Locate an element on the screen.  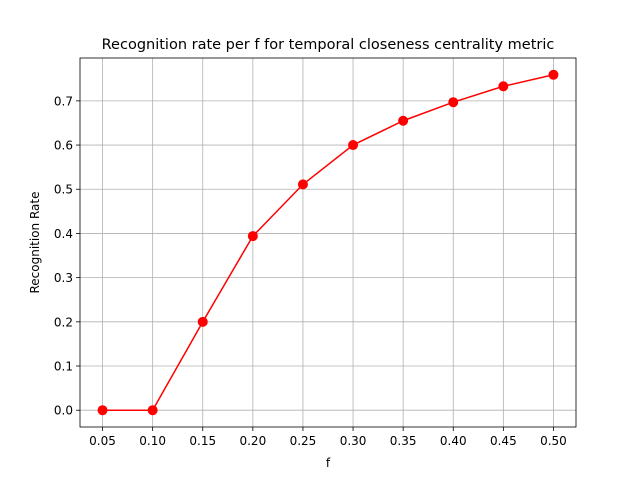
x-tick-label: 0.45 is located at coordinates (503, 441).